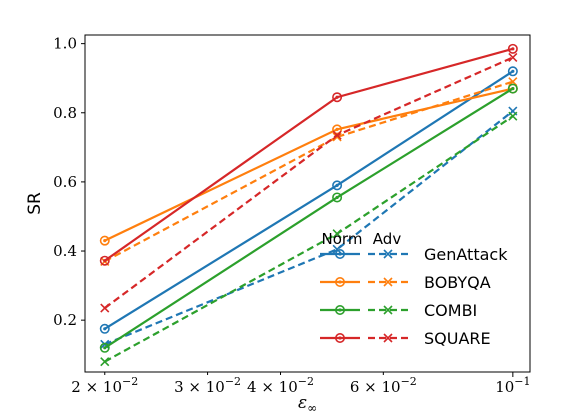 Image resolution: width=564 pixels, height=412 pixels. I want to click on x-tick-label: 10−1, so click(512, 385).